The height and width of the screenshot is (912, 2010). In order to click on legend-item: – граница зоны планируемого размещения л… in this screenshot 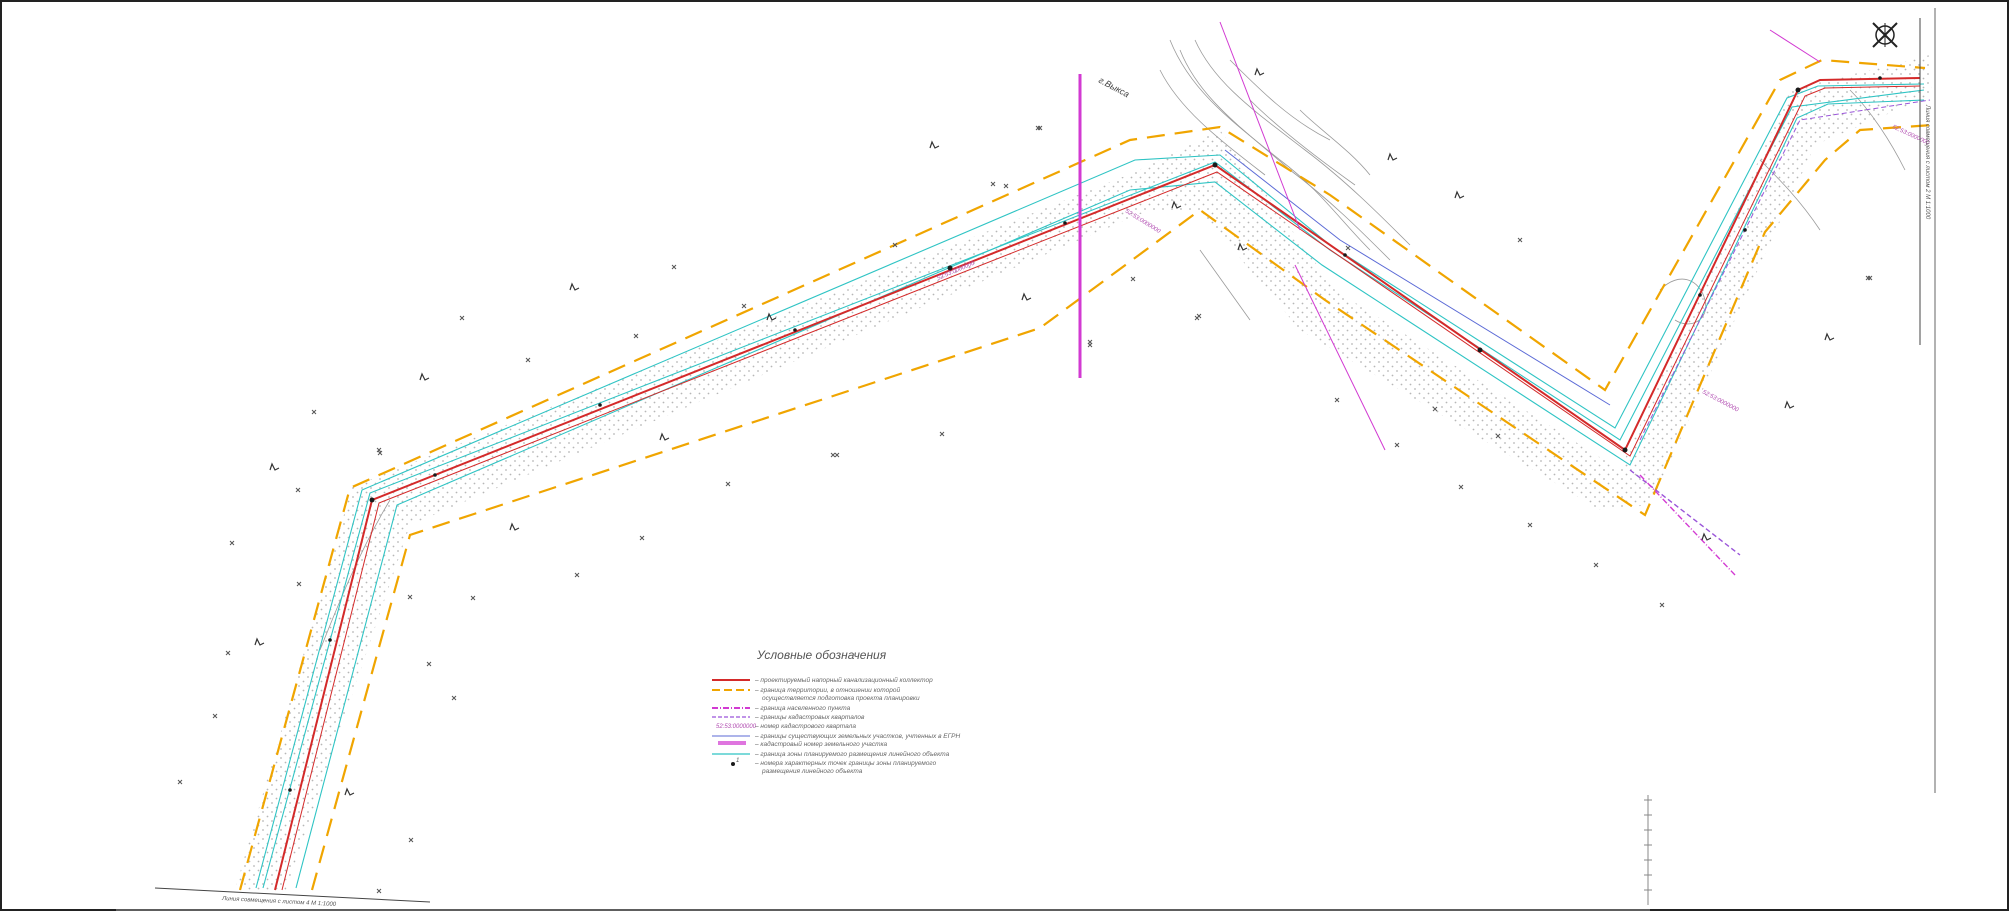, I will do `click(852, 754)`.